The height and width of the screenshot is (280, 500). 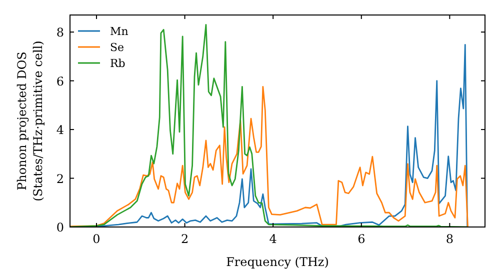 I want to click on legend-label: Se, so click(x=117, y=47).